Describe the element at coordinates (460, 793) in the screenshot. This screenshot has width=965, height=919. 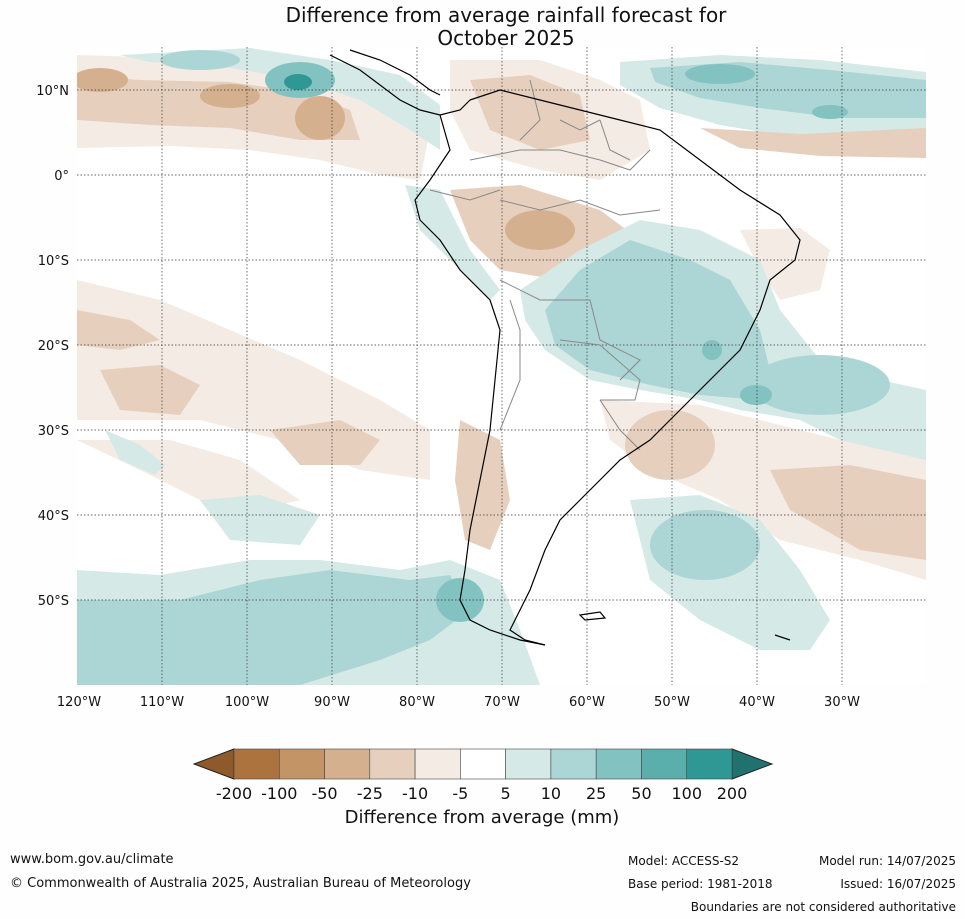
I see `colorbar-tick-label: -5` at that location.